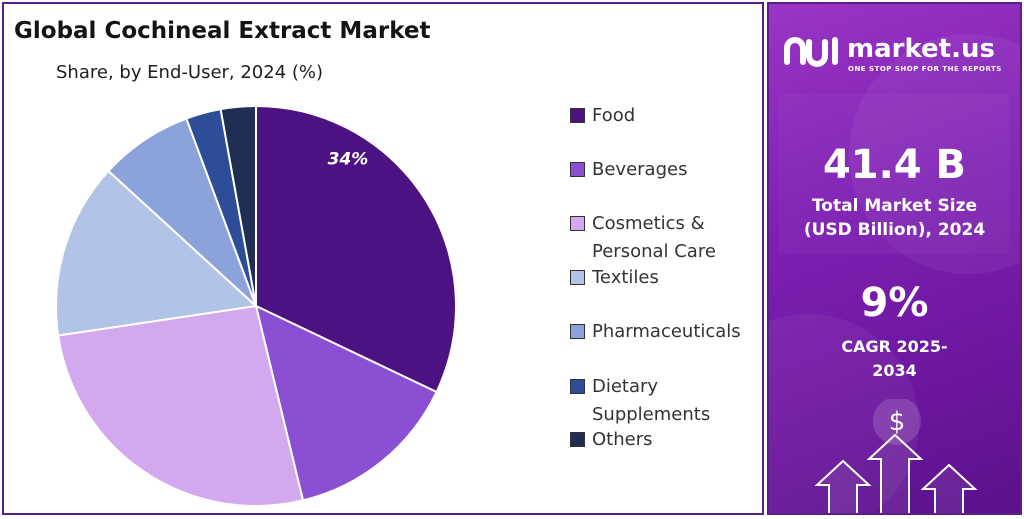 This screenshot has width=1024, height=519. Describe the element at coordinates (894, 165) in the screenshot. I see `market-size-value: 41.4 B` at that location.